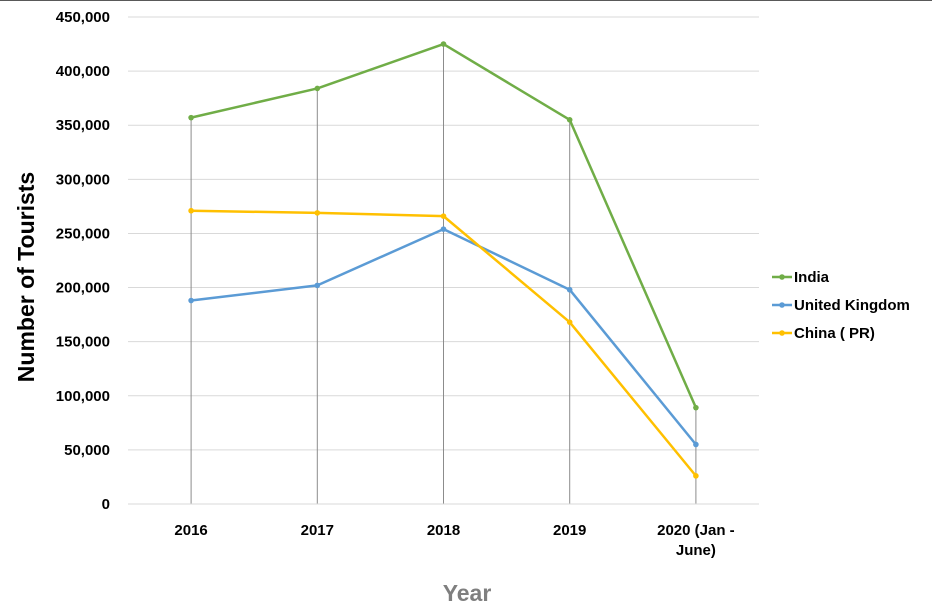 The height and width of the screenshot is (615, 932). Describe the element at coordinates (87, 450) in the screenshot. I see `y-tick-label: 50,000` at that location.